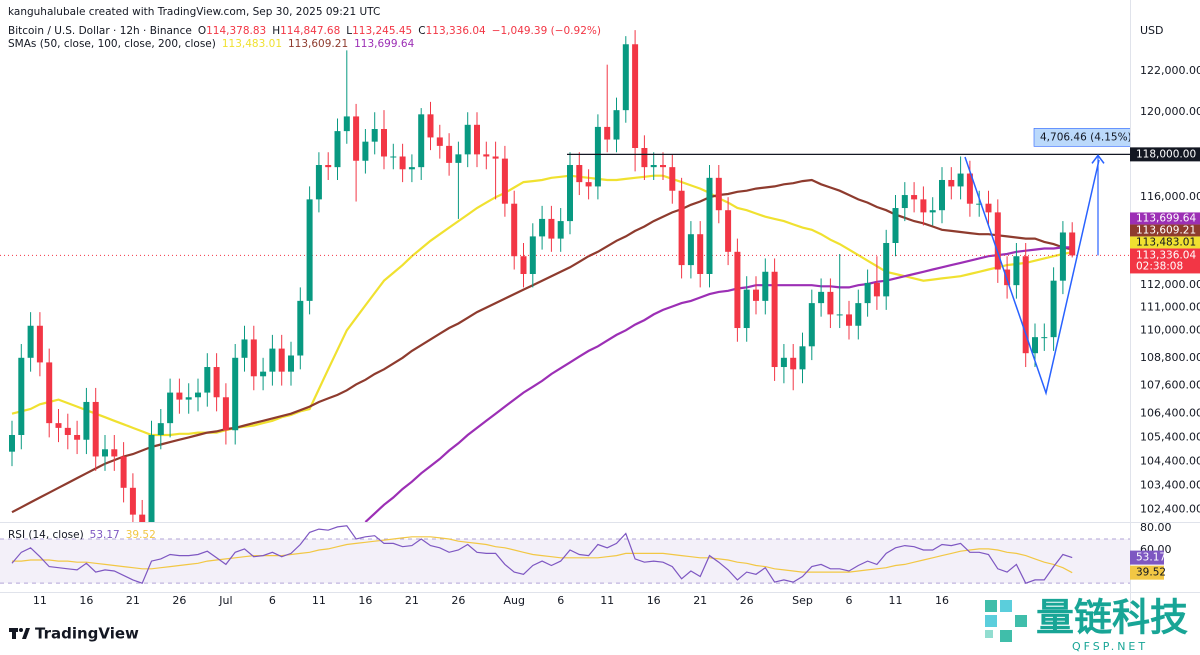  What do you see at coordinates (412, 600) in the screenshot?
I see `x-tick-label: 21` at bounding box center [412, 600].